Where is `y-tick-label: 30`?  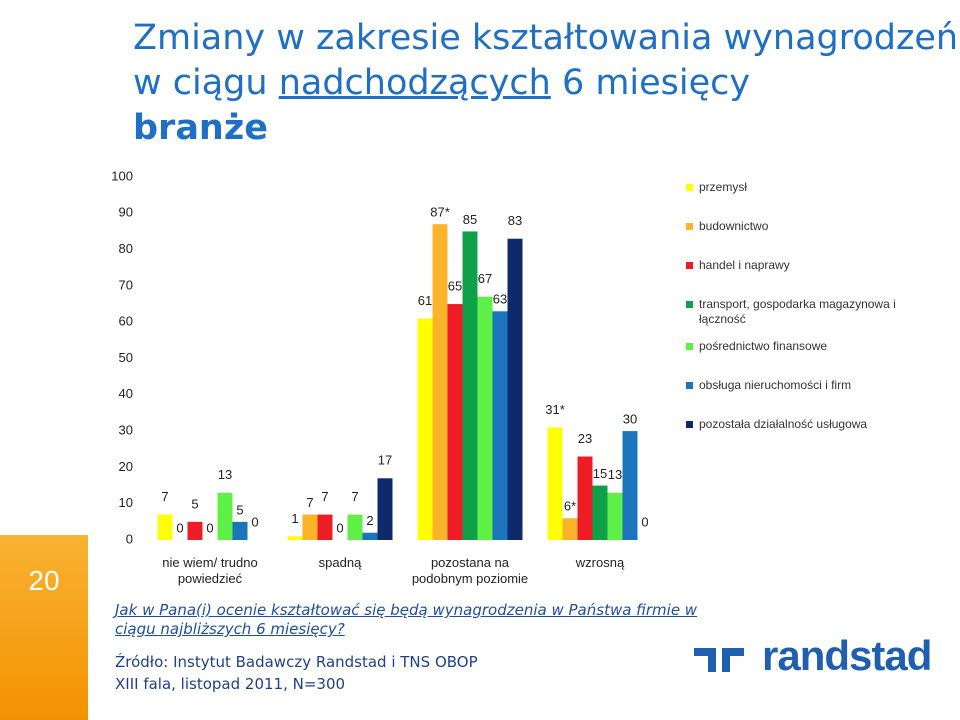 y-tick-label: 30 is located at coordinates (126, 430).